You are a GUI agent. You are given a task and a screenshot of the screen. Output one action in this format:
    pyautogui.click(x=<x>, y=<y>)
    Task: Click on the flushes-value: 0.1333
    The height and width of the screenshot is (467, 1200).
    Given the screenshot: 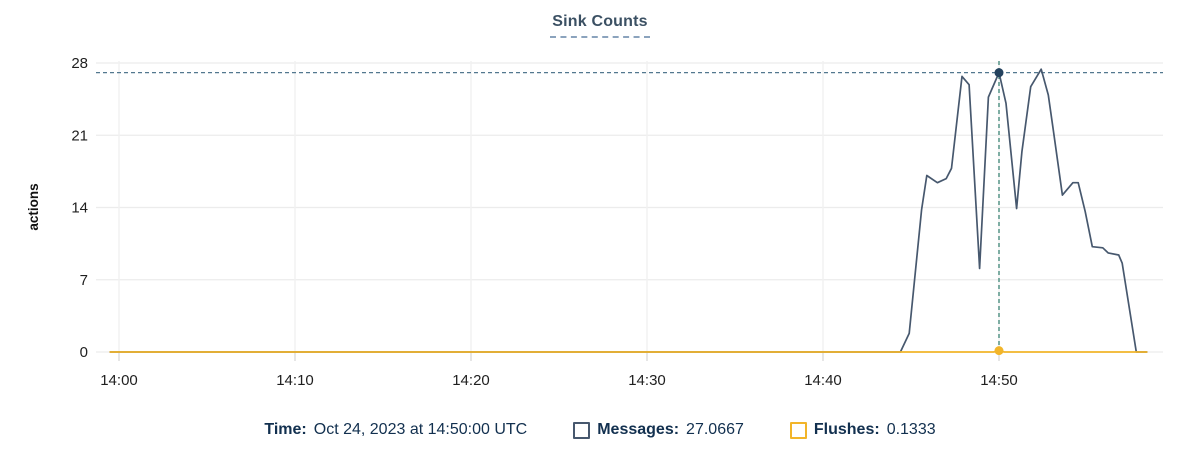 What is the action you would take?
    pyautogui.click(x=911, y=429)
    